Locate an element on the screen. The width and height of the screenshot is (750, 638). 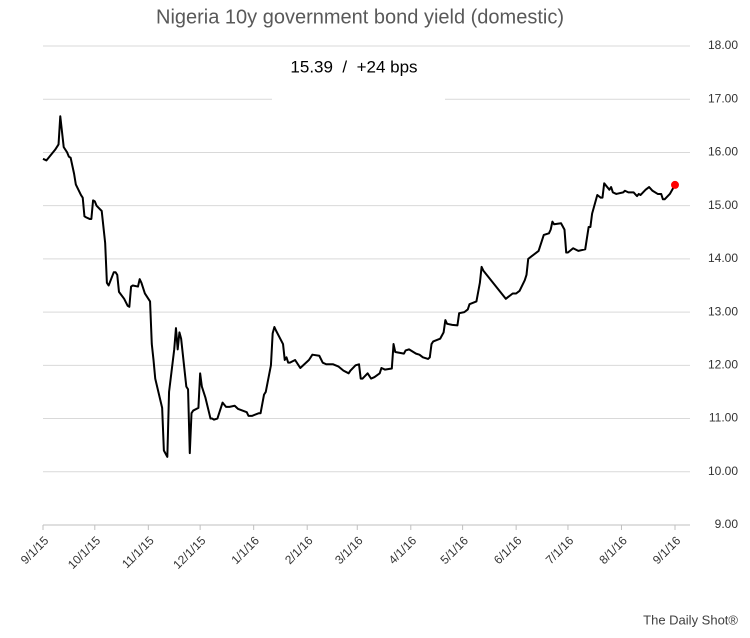
y-tick-label: 15.00 is located at coordinates (723, 205).